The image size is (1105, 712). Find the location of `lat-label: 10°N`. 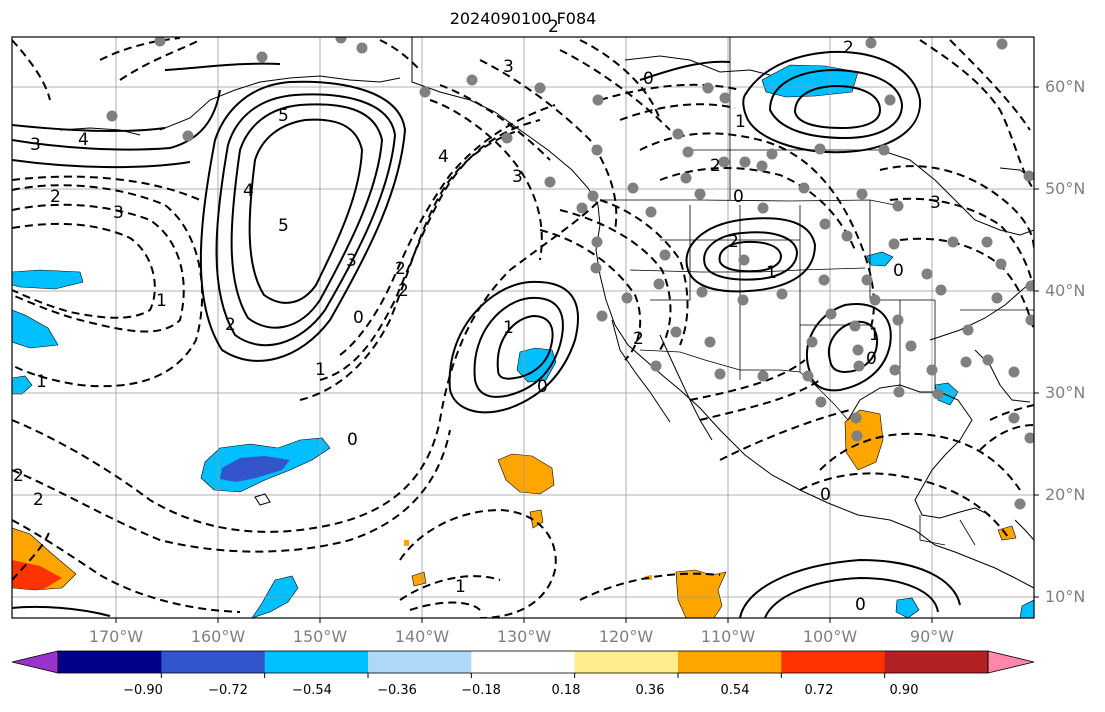

lat-label: 10°N is located at coordinates (1065, 596).